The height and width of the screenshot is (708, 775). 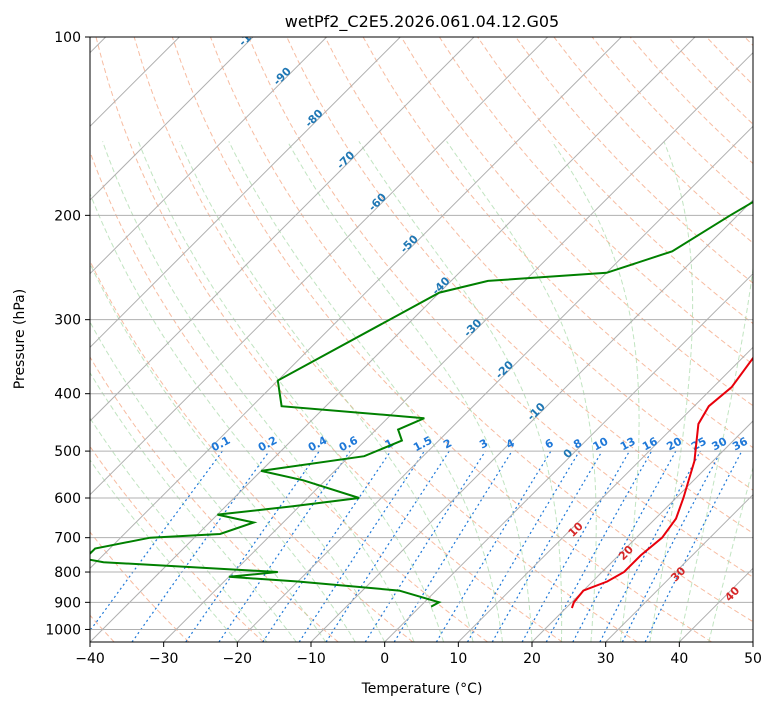 I want to click on x-tick-label: 0, so click(x=384, y=659).